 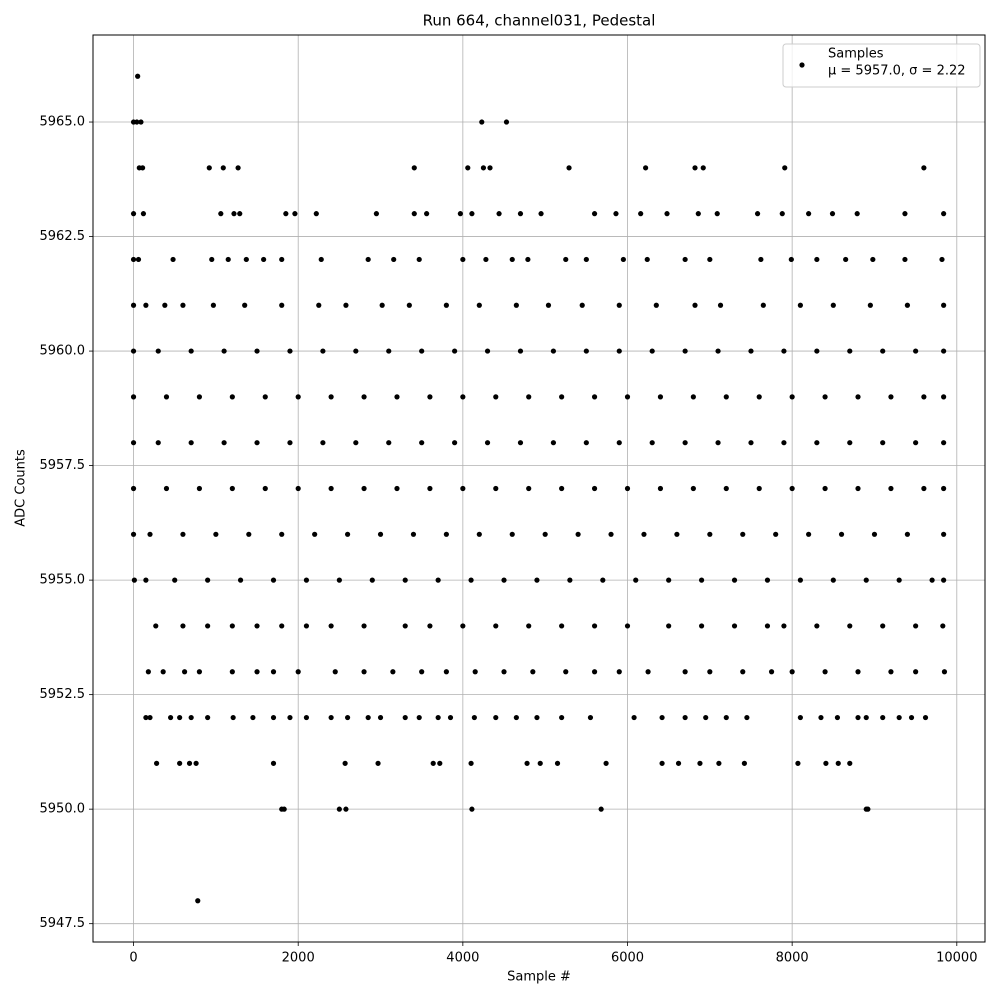 What do you see at coordinates (881, 65) in the screenshot?
I see `legend-box` at bounding box center [881, 65].